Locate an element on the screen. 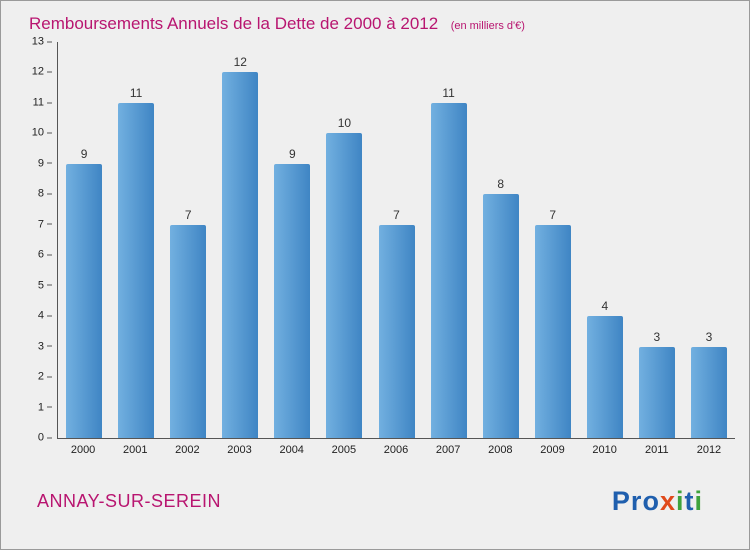 This screenshot has height=550, width=750. y-tick-label: 10 is located at coordinates (35, 133).